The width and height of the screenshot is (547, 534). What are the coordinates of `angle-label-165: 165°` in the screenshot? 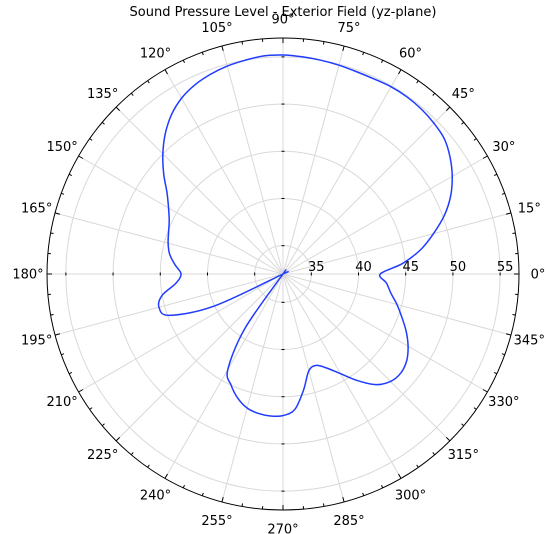 It's located at (36, 209).